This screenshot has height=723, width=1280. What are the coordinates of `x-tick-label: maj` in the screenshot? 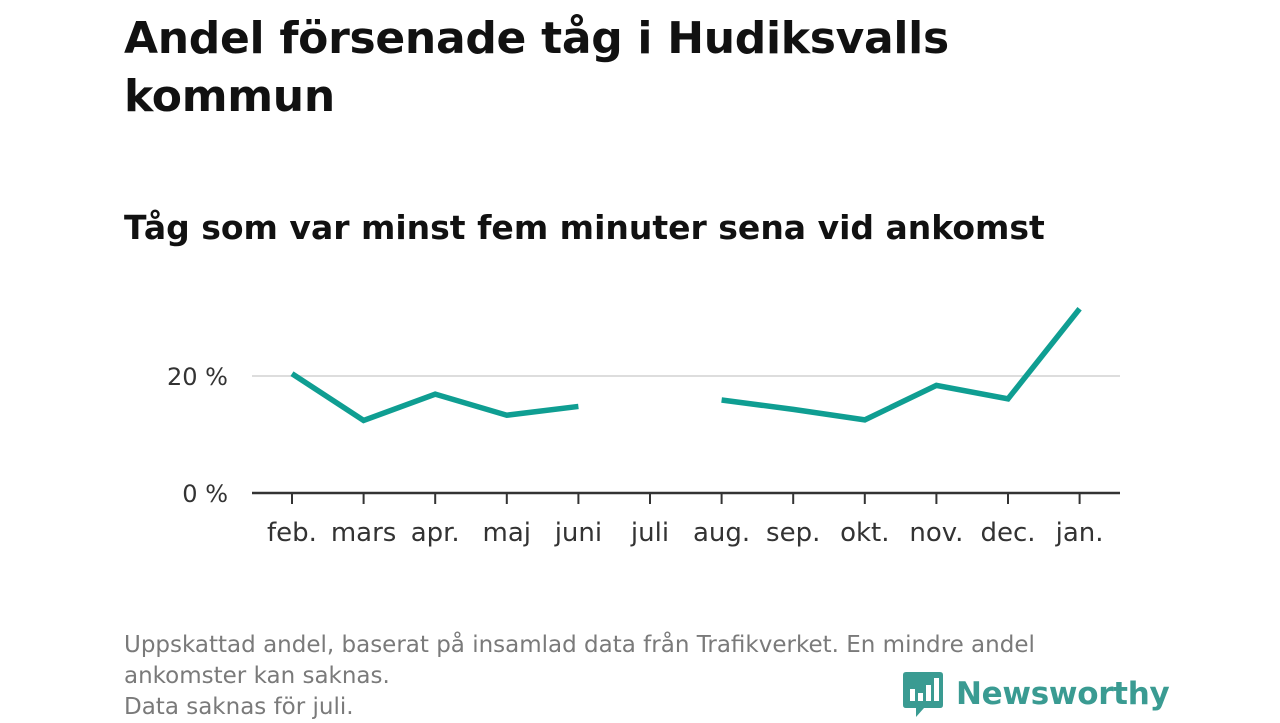 It's located at (507, 533).